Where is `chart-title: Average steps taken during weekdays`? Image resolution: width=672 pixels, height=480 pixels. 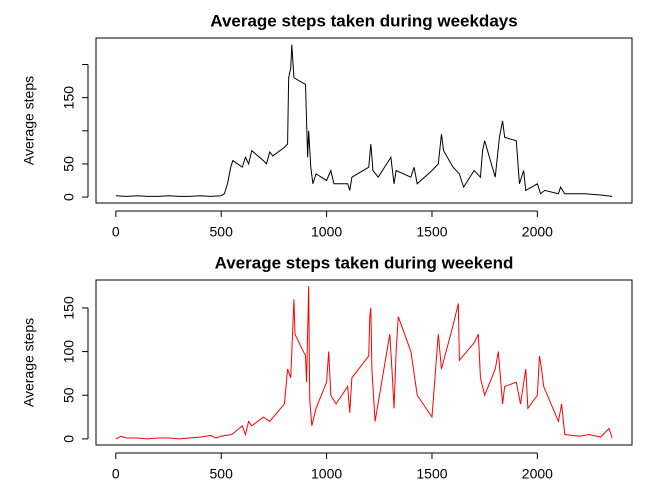 chart-title: Average steps taken during weekdays is located at coordinates (363, 20).